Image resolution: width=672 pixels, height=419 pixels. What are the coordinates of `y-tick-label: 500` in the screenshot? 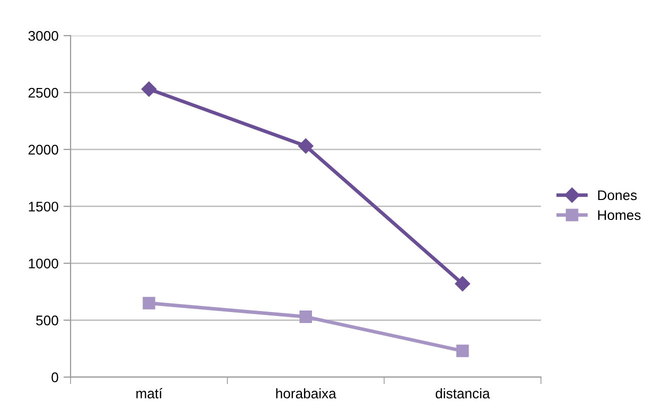 It's located at (47, 321).